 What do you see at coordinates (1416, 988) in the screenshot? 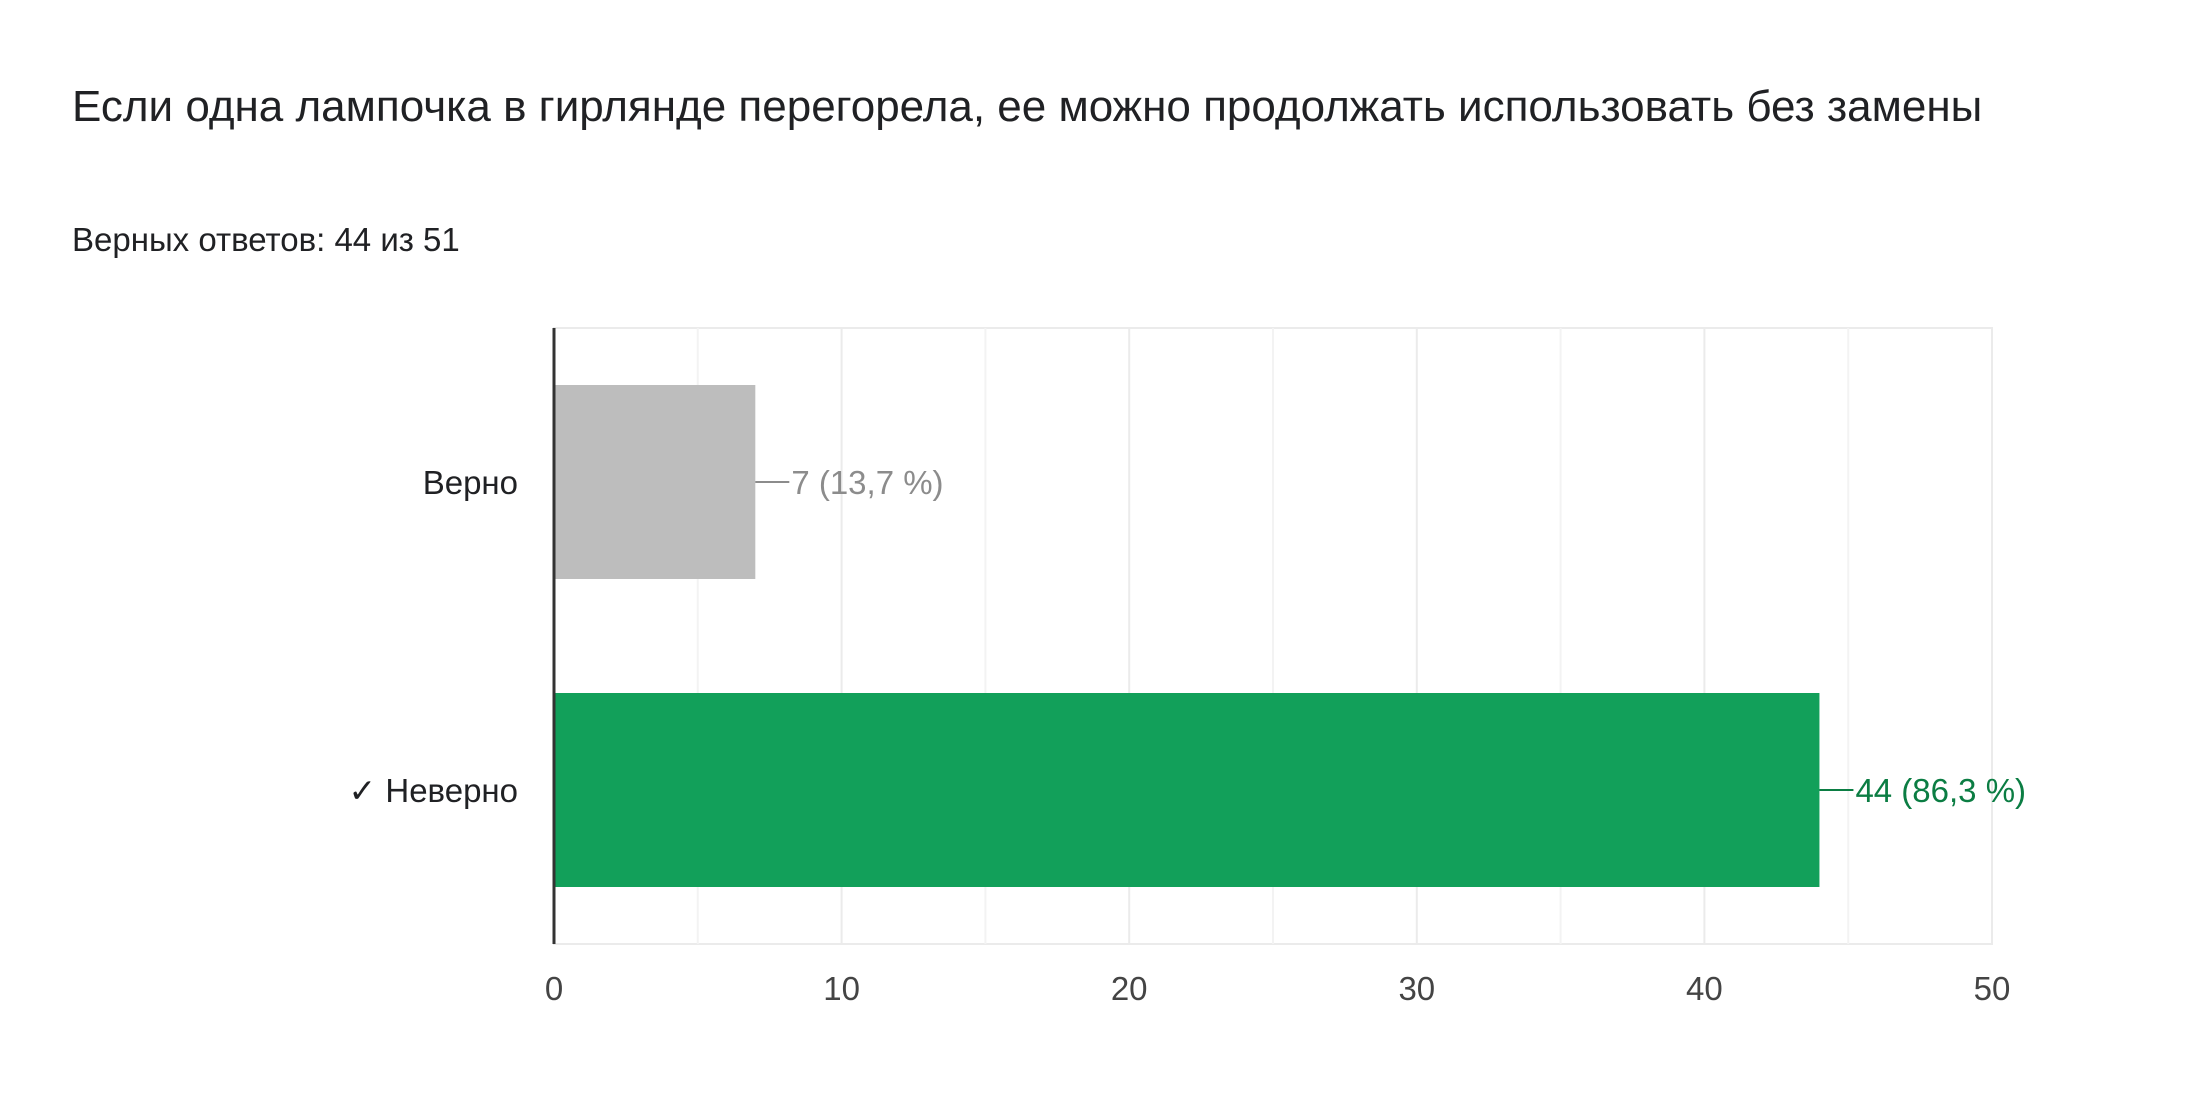
I see `x-tick-label: 30` at bounding box center [1416, 988].